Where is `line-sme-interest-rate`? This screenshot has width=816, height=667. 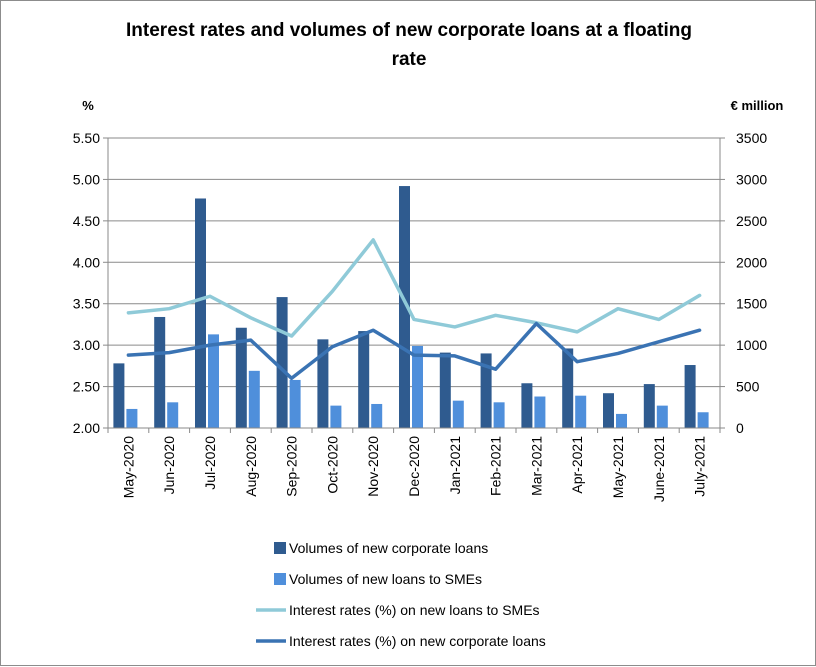
line-sme-interest-rate is located at coordinates (414, 288).